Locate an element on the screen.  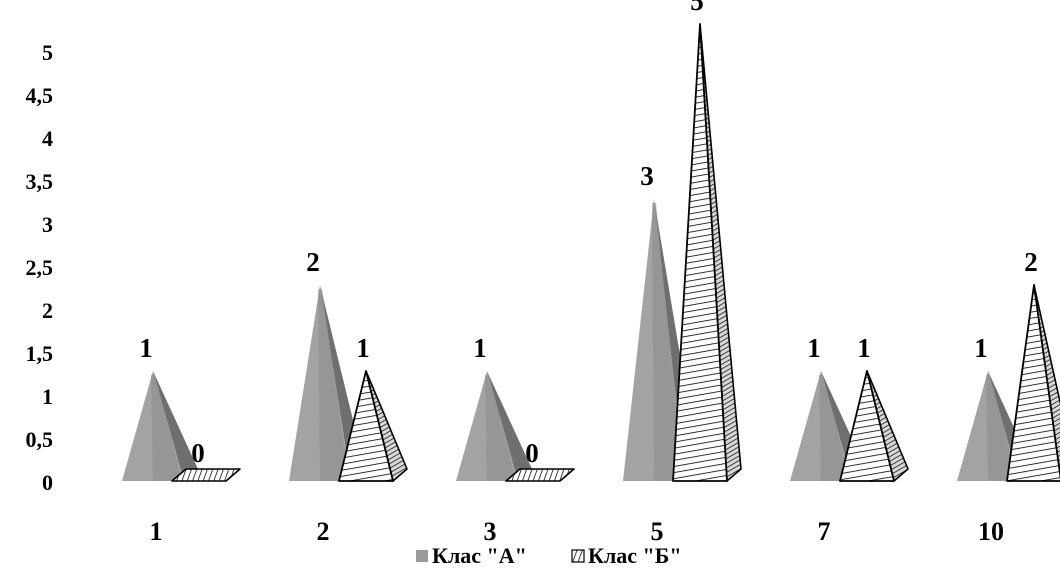
y-tick-label: 4,5 is located at coordinates (40, 95).